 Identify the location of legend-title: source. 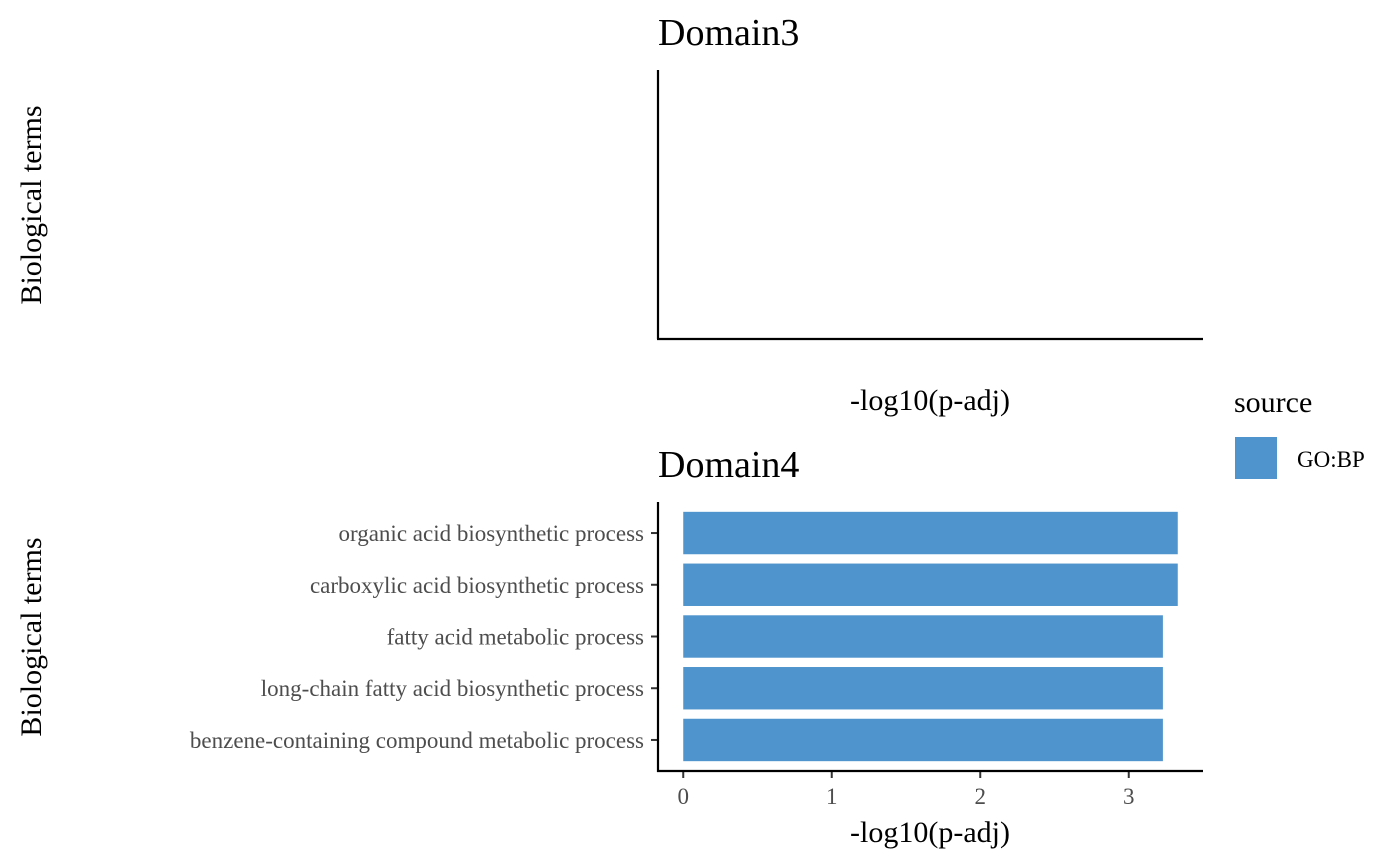
(1273, 402).